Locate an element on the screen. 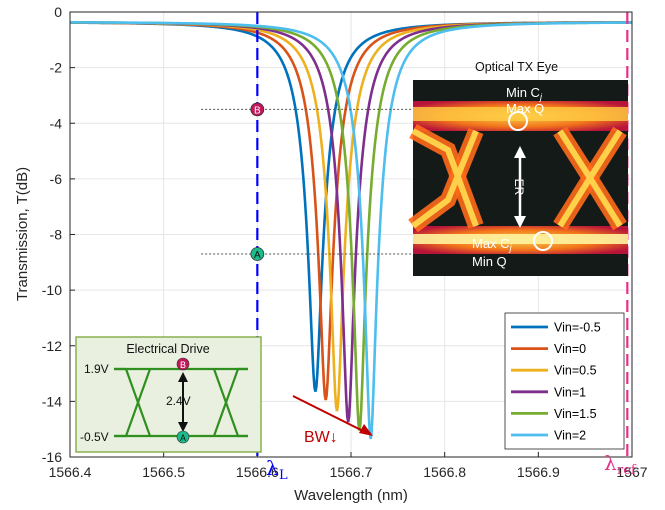  bw-arrow: BW↓ is located at coordinates (332, 420).